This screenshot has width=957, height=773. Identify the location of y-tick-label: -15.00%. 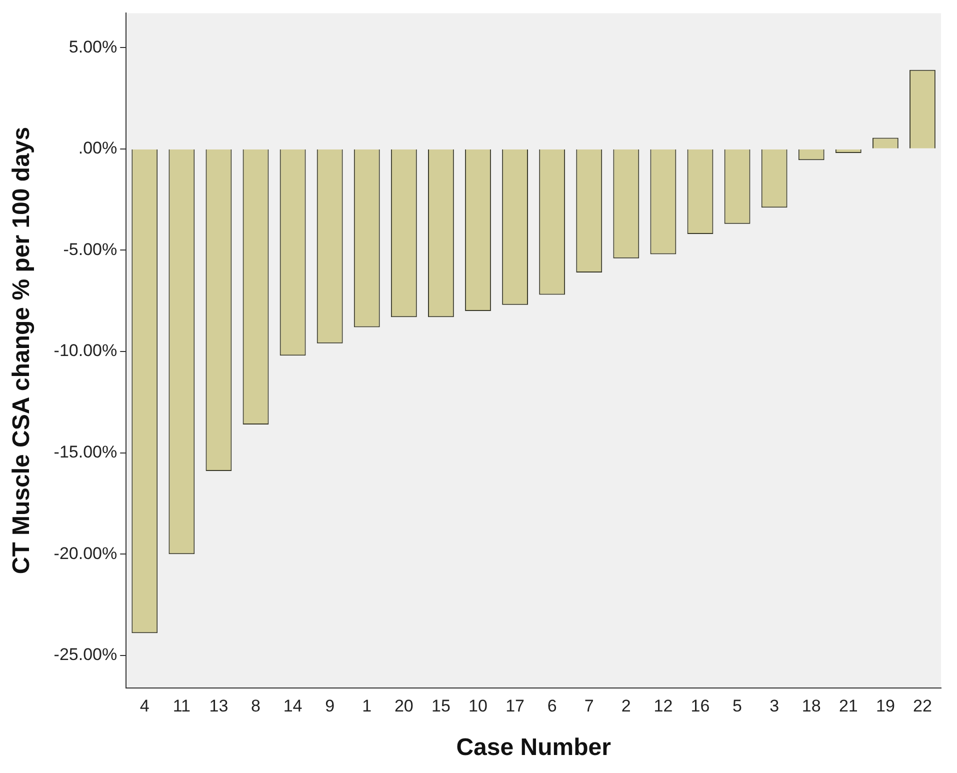
(86, 452).